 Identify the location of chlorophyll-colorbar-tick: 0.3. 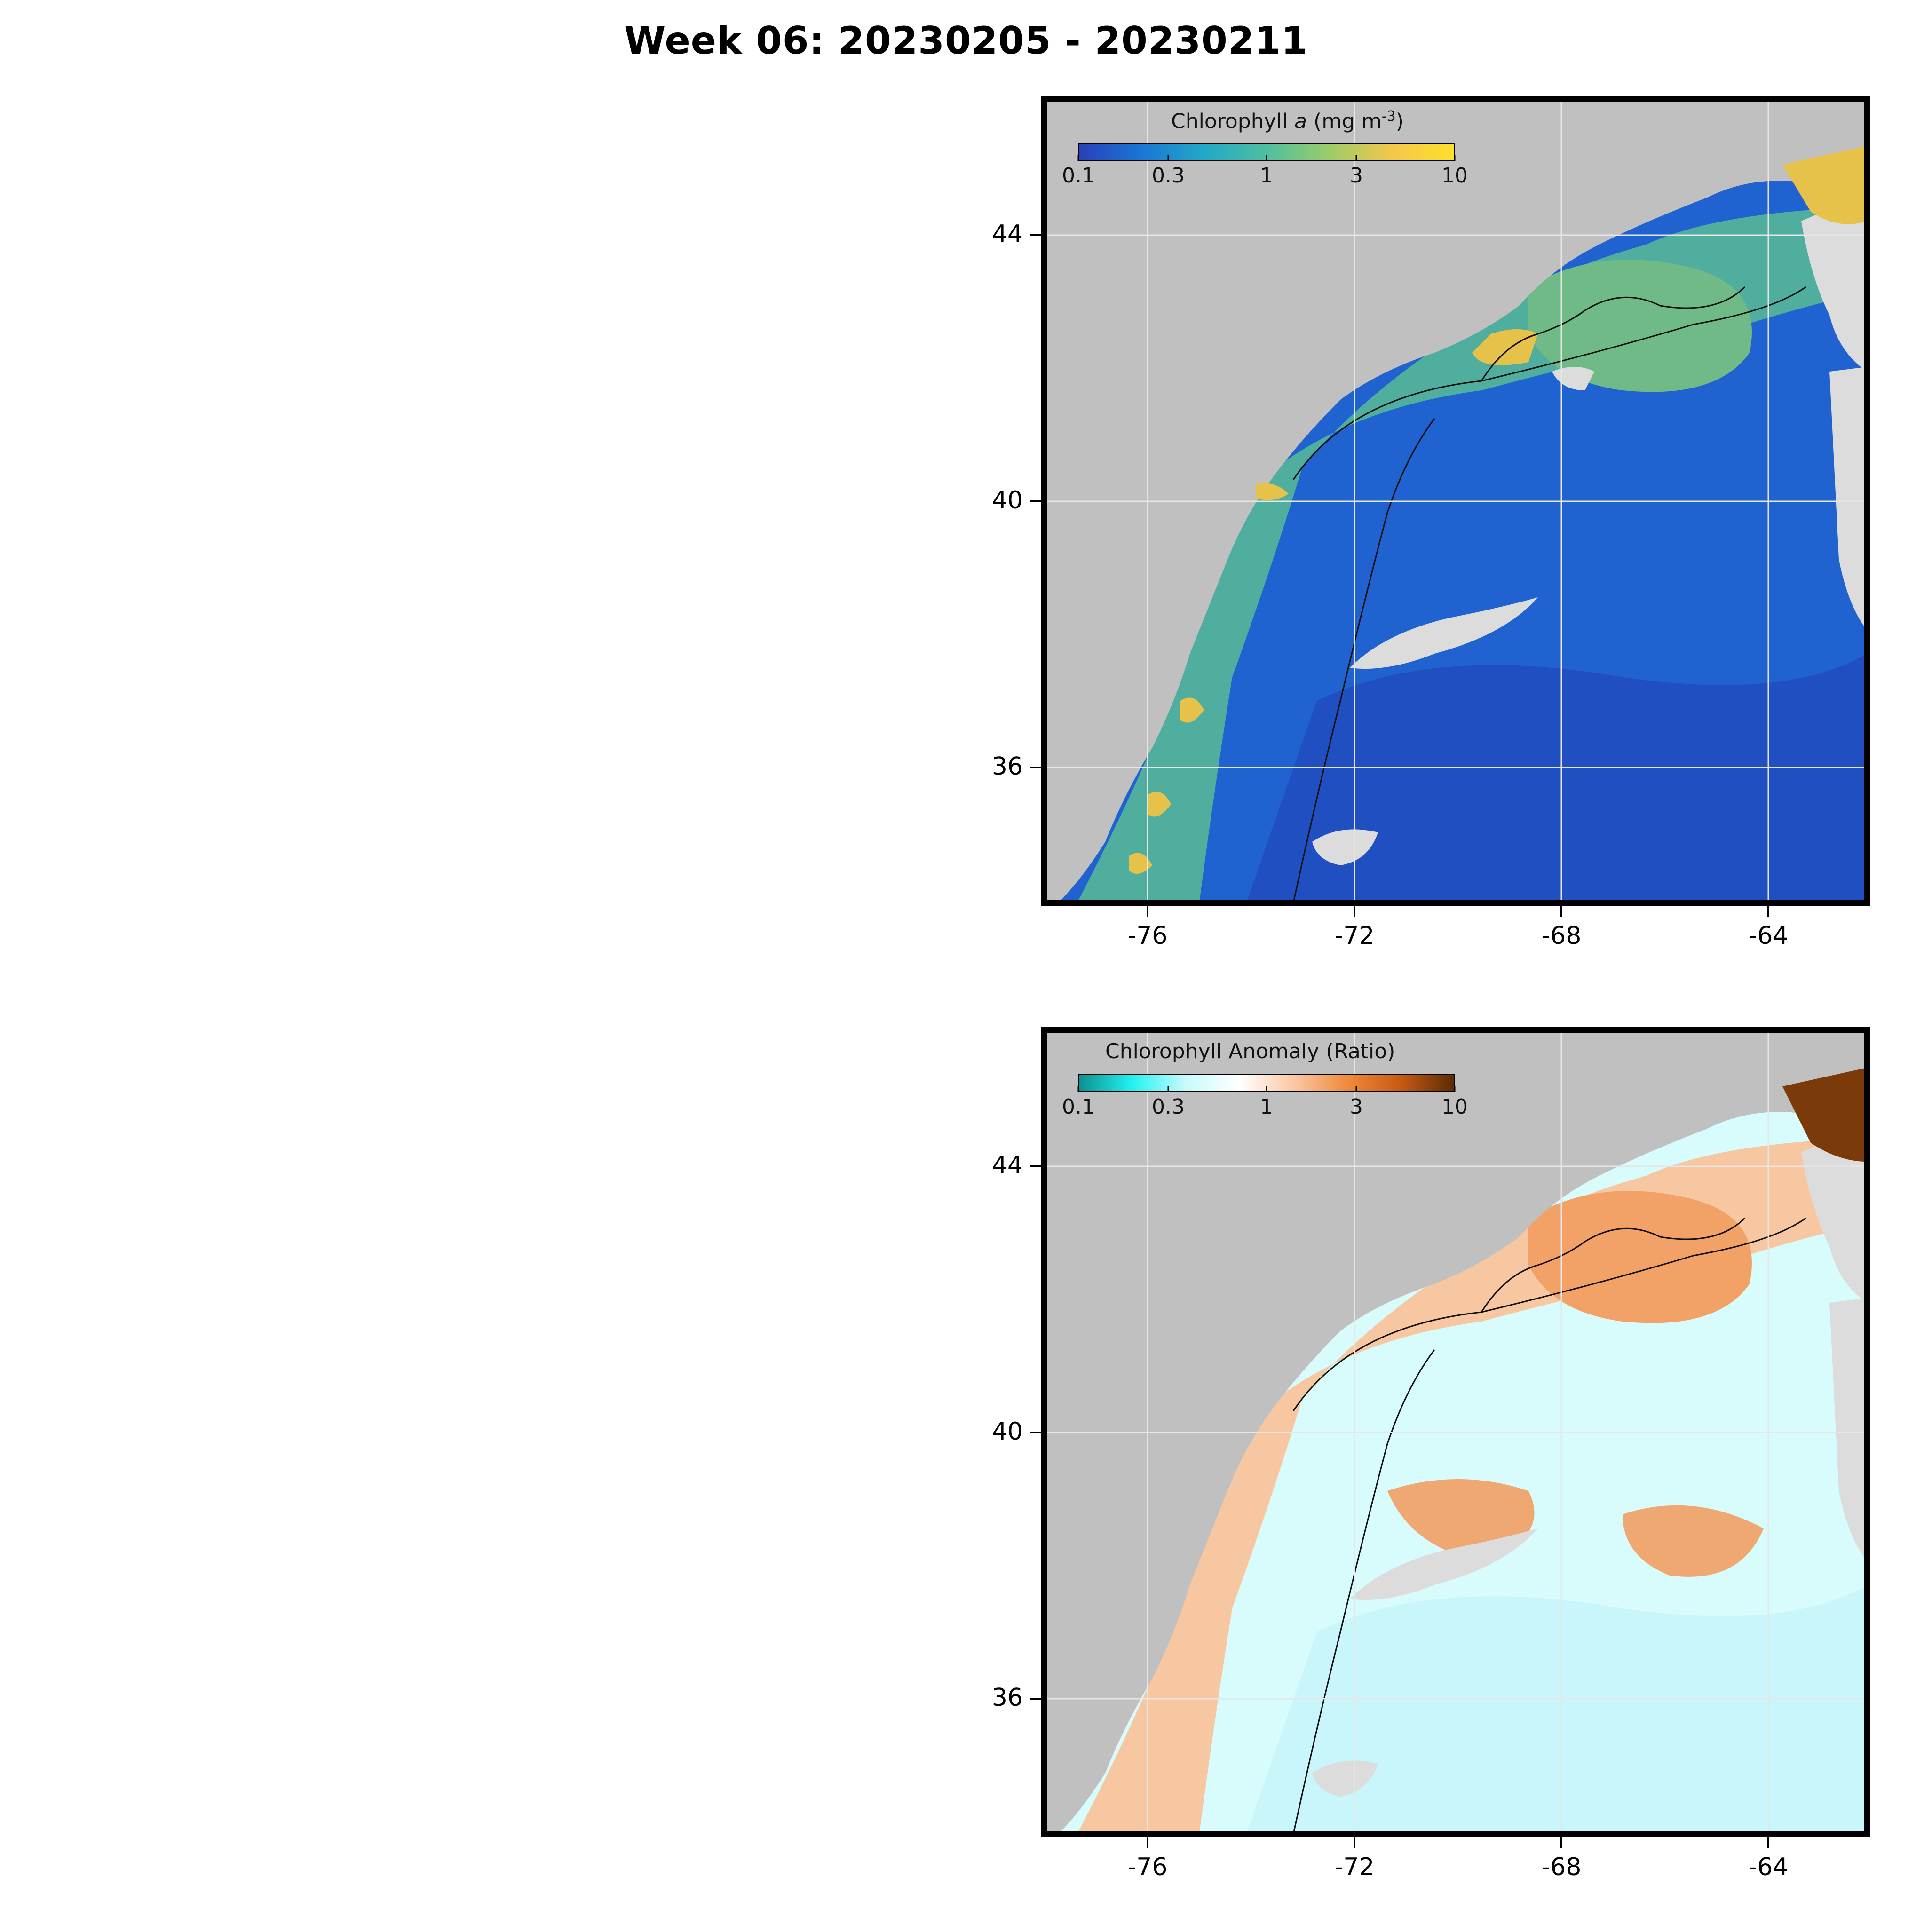
(1168, 176).